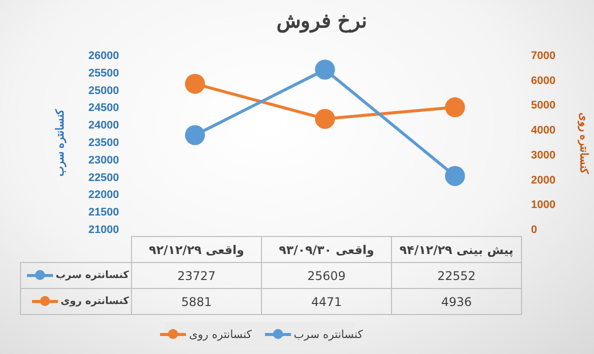 This screenshot has height=354, width=594. I want to click on y-tick-label: 26000, so click(103, 56).